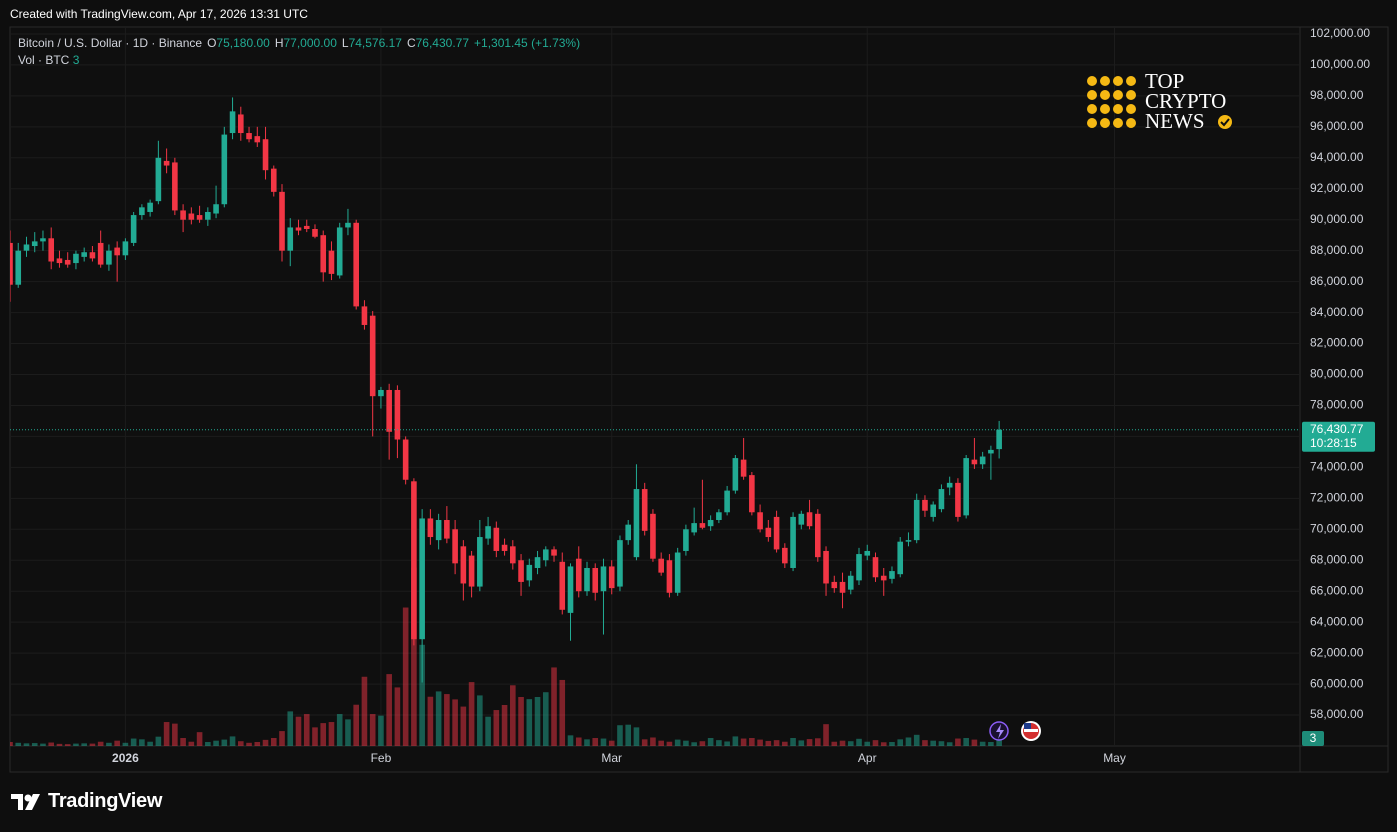  Describe the element at coordinates (1337, 467) in the screenshot. I see `y-tick-label: 74,000.00` at that location.